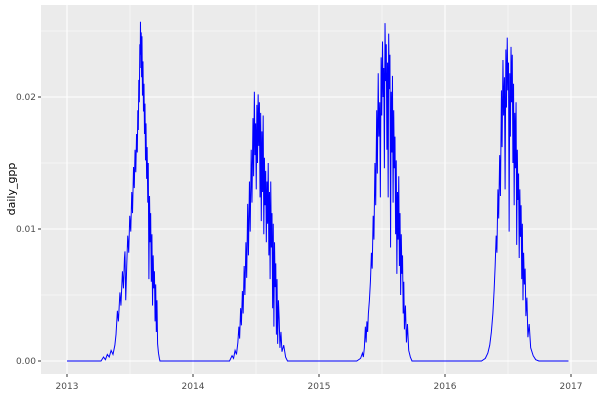 The image size is (600, 400). I want to click on y-tick-label-0.02: 0.02, so click(26, 98).